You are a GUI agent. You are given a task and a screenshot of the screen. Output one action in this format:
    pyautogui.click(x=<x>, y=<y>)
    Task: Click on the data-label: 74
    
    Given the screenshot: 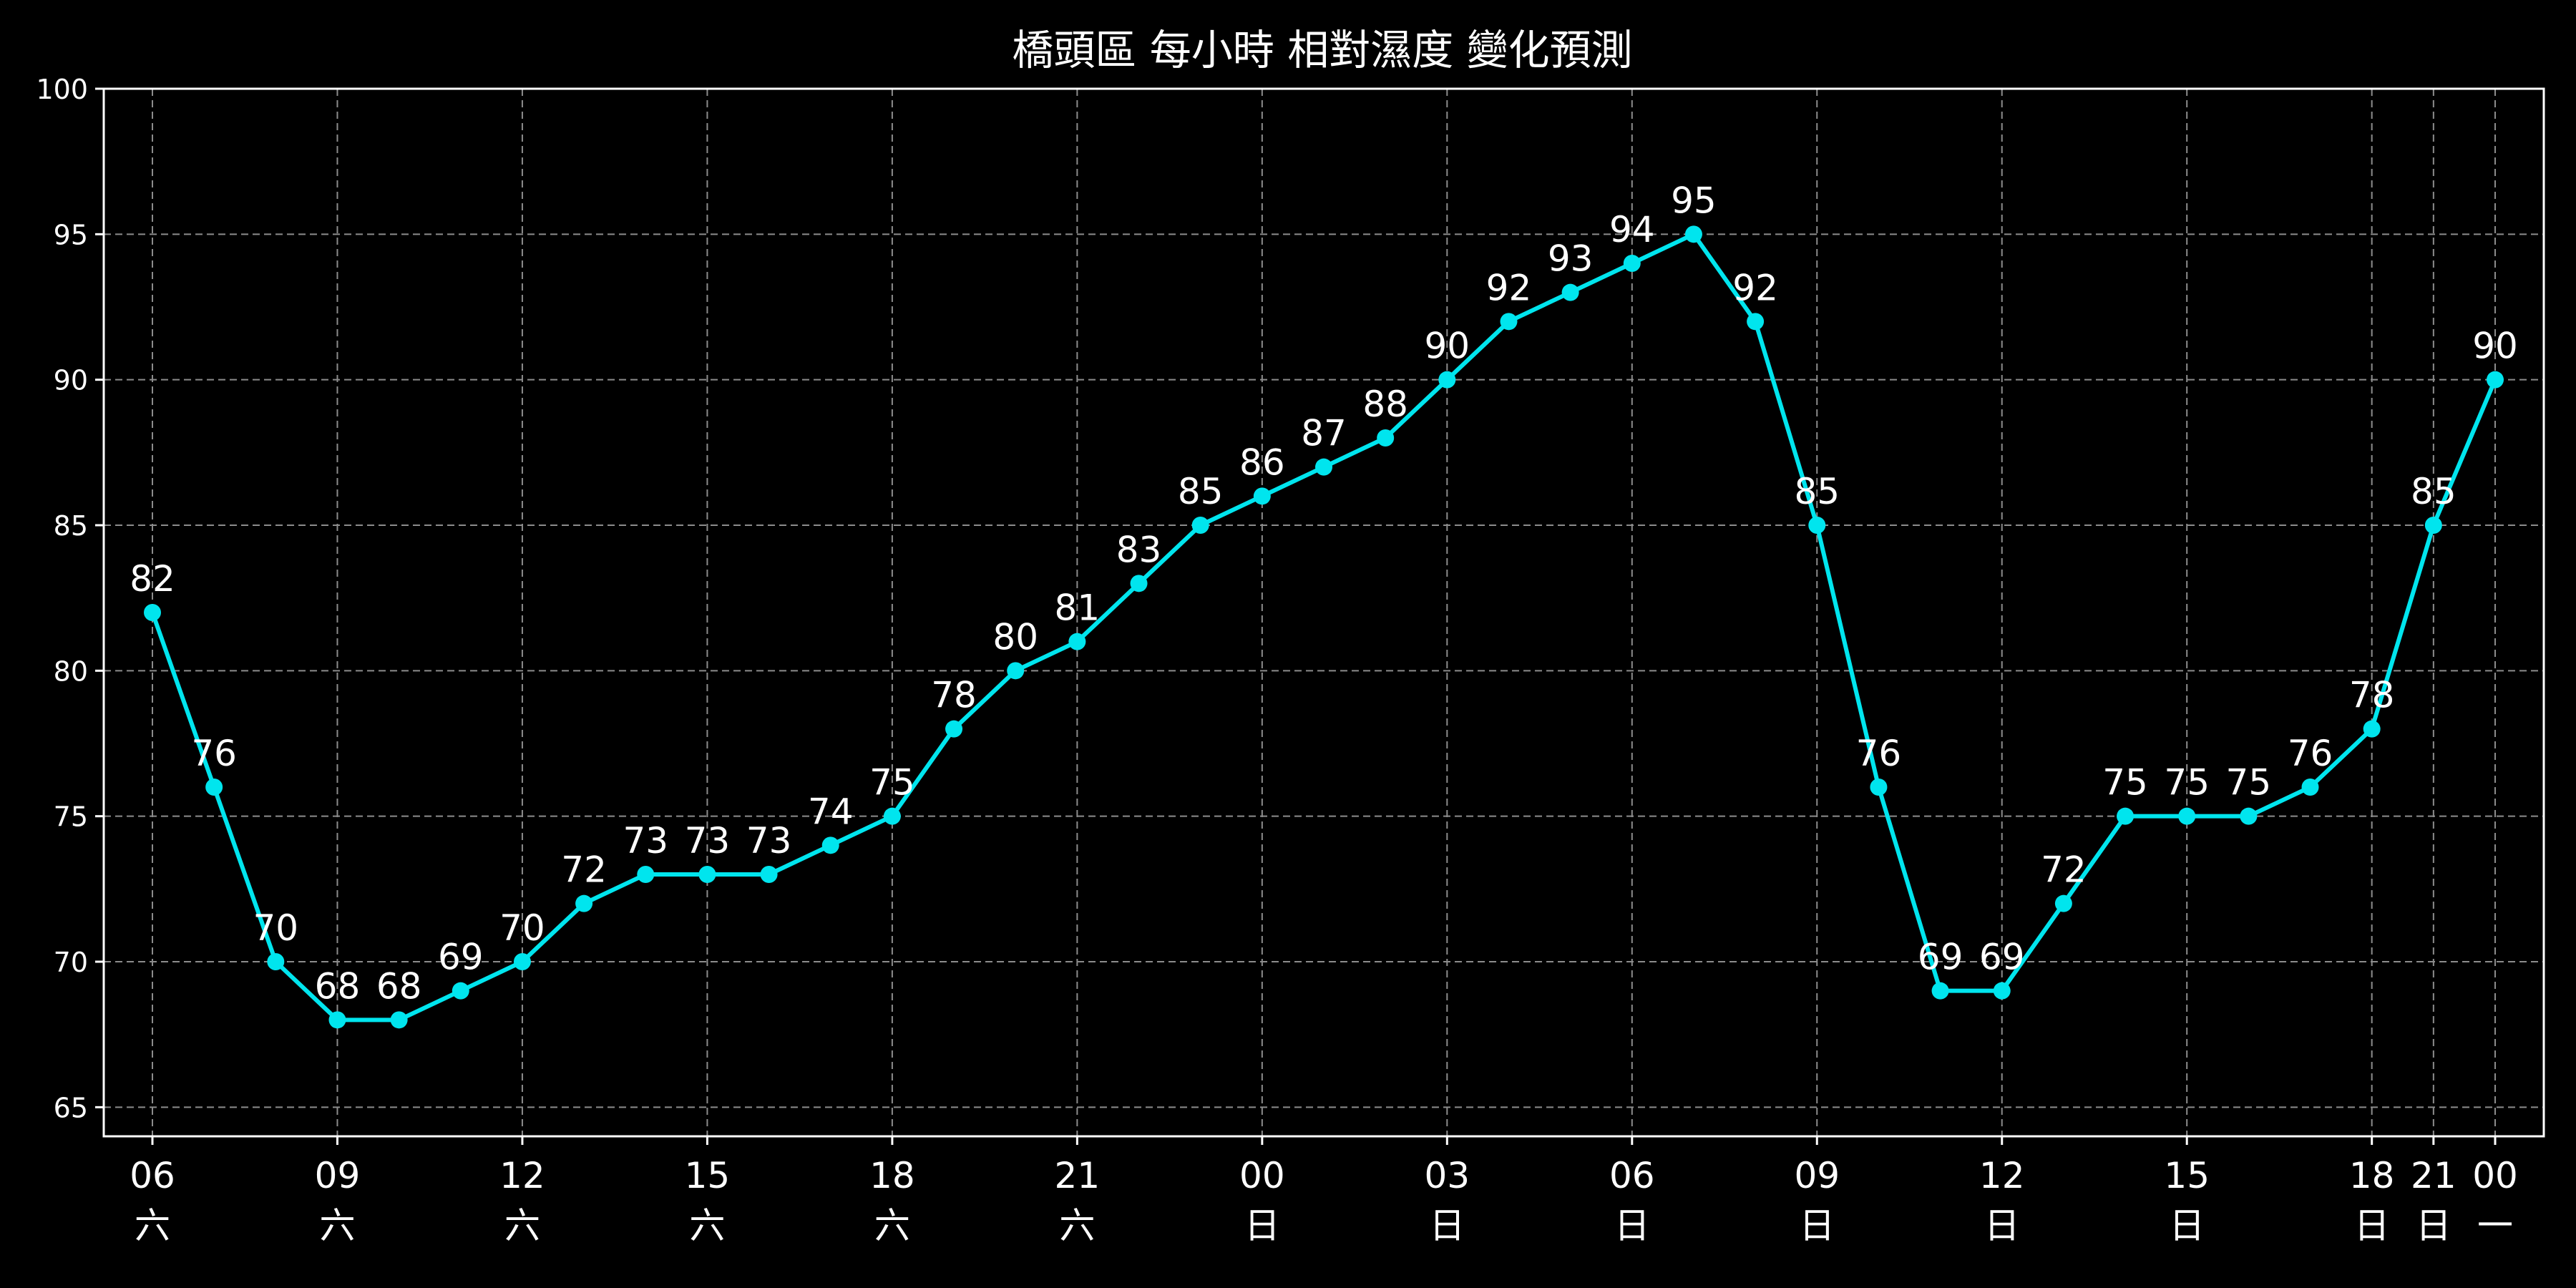 What is the action you would take?
    pyautogui.click(x=831, y=811)
    